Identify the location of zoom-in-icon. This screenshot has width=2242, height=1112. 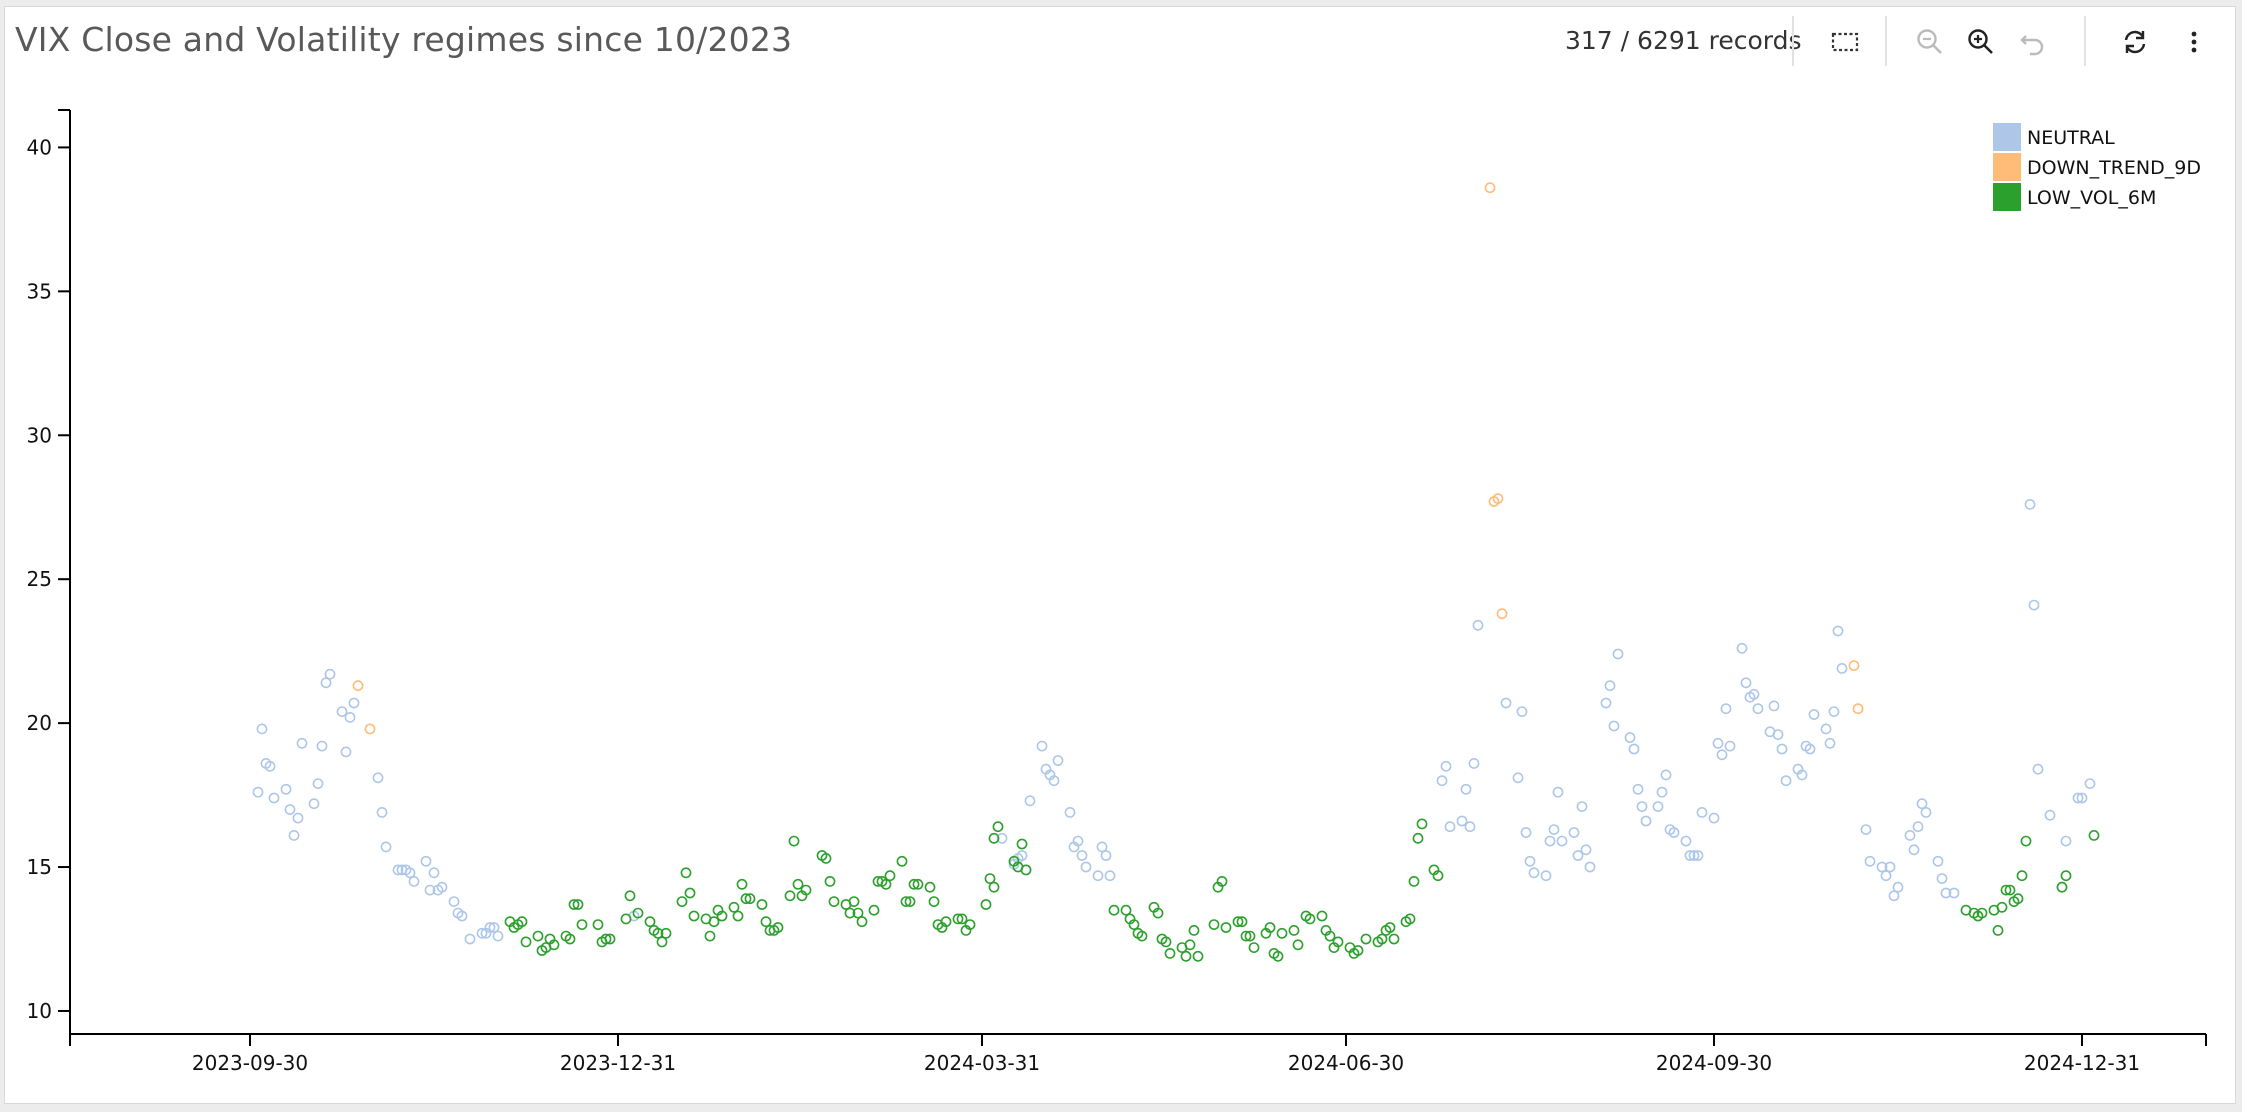
(1981, 42).